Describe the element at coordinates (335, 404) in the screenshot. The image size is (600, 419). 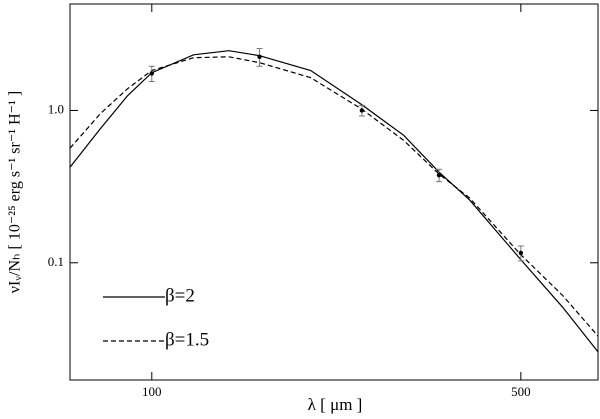
I see `x-axis-label: λ [ μm ]` at that location.